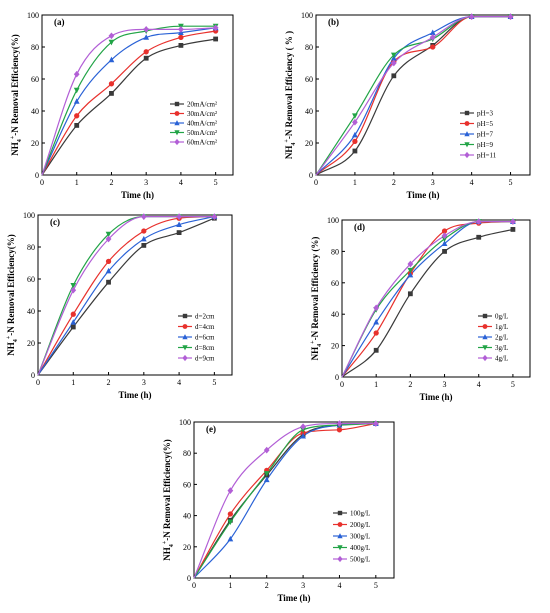 This screenshot has width=550, height=613. Describe the element at coordinates (316, 182) in the screenshot. I see `x-tick-label: 0` at that location.